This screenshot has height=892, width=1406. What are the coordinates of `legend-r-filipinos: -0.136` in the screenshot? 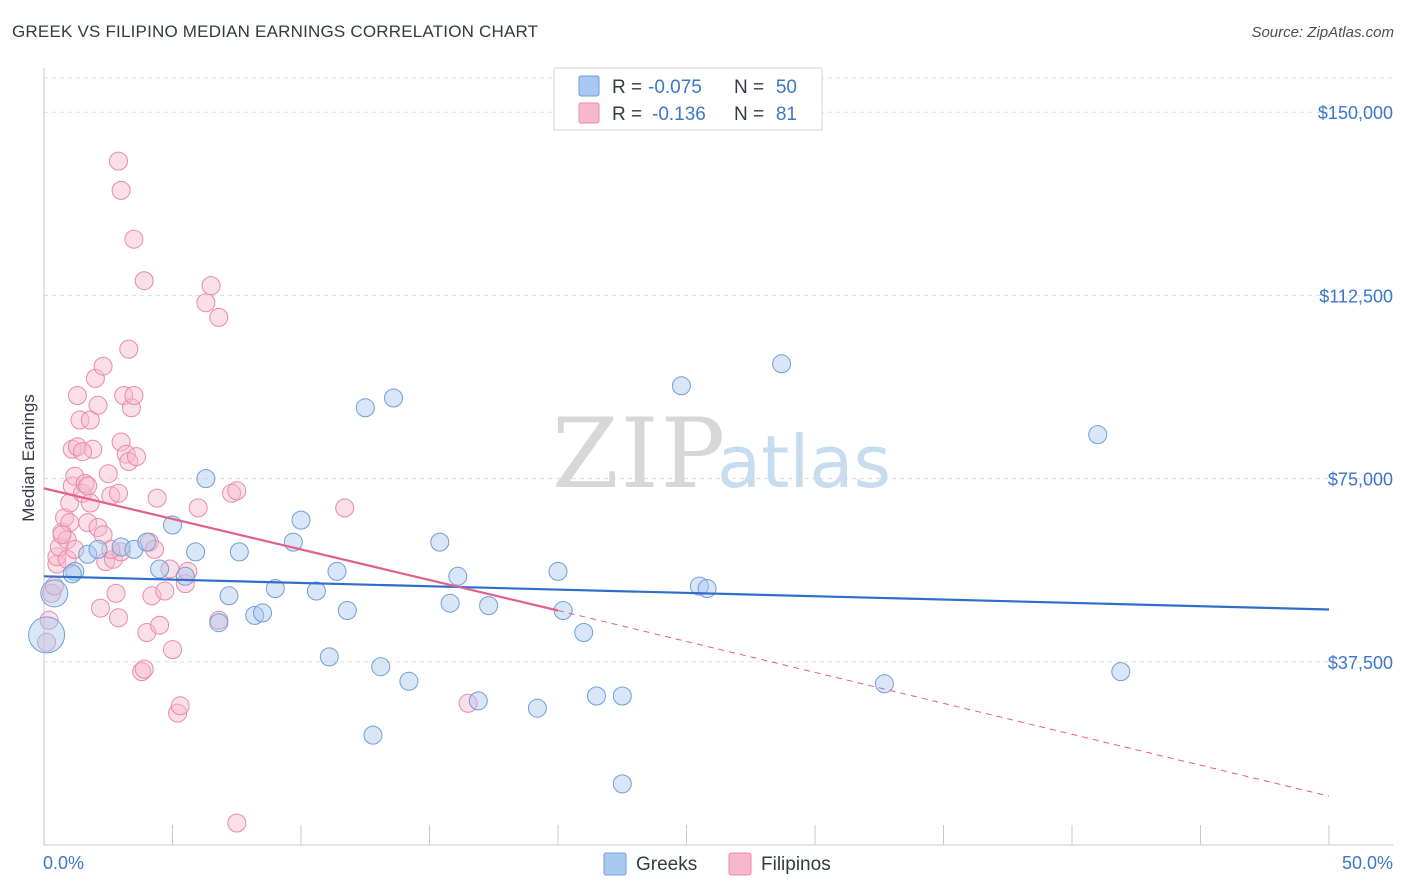 It's located at (679, 114).